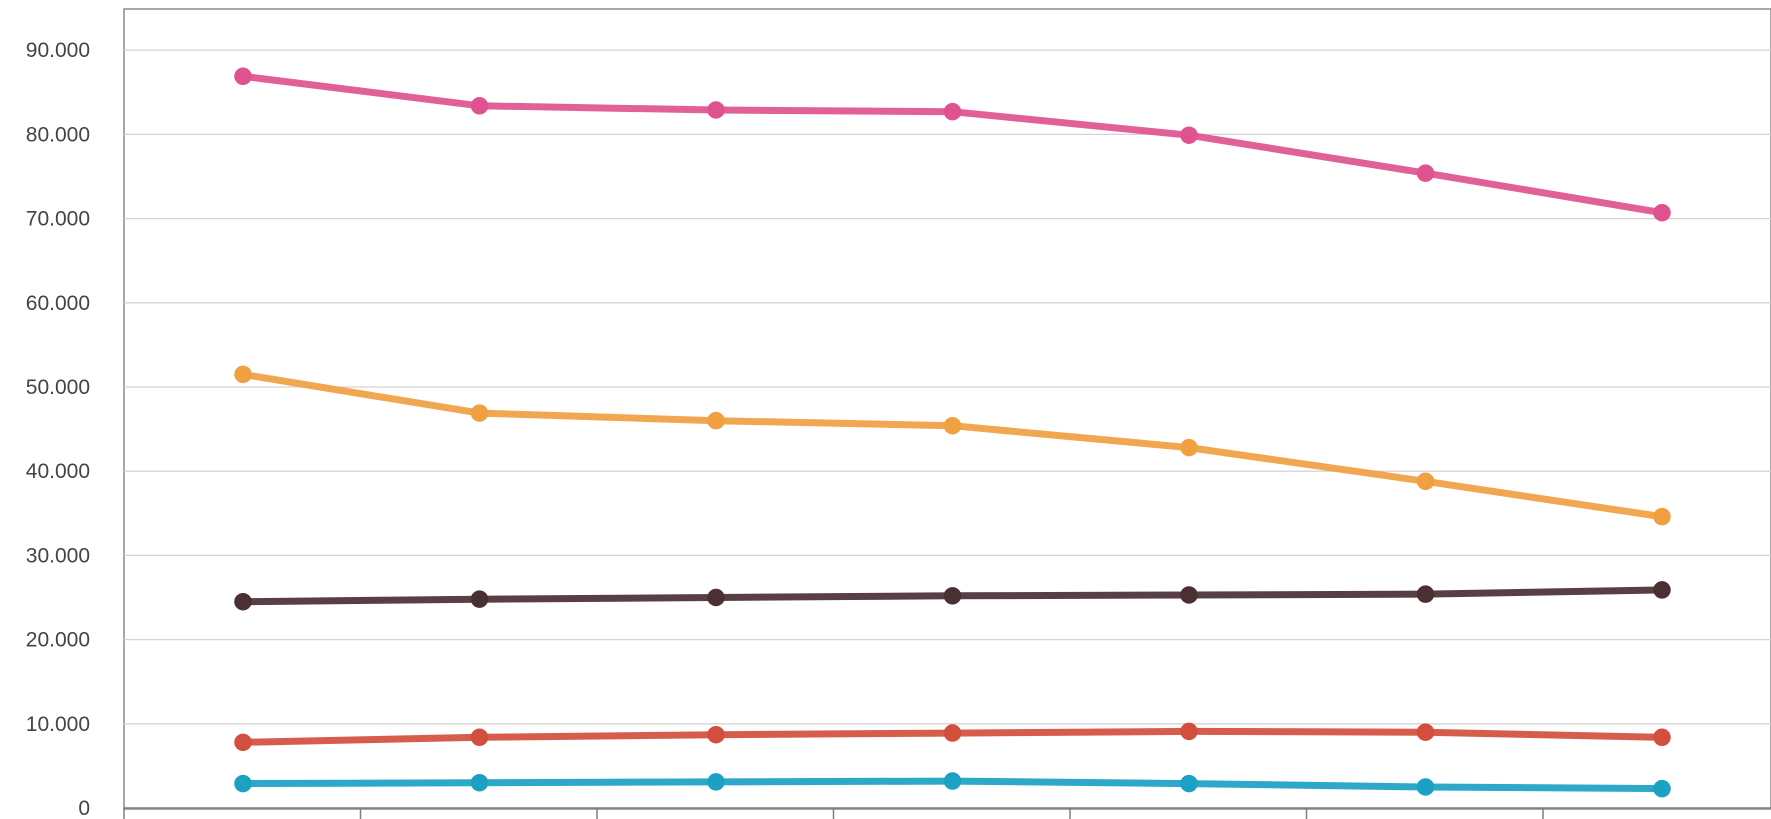 The height and width of the screenshot is (819, 1771). Describe the element at coordinates (58, 303) in the screenshot. I see `y-tick-label: 60.000` at that location.